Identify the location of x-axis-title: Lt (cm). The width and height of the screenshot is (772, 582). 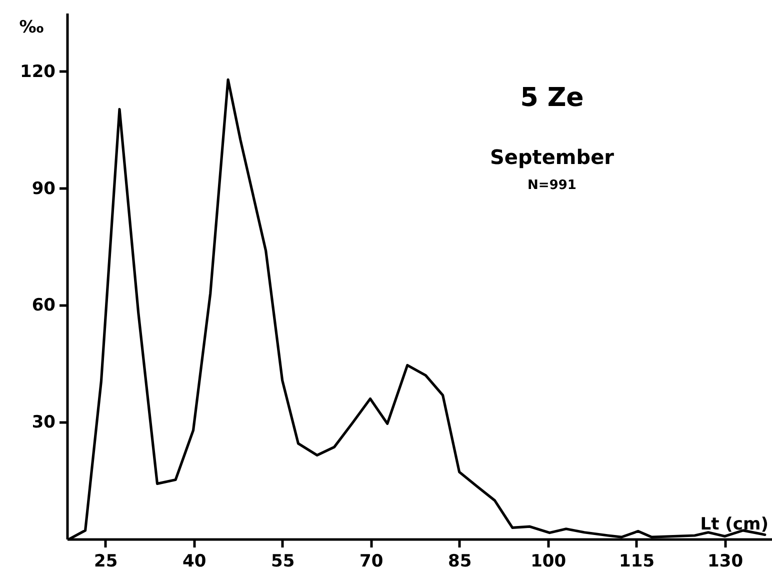
(734, 524).